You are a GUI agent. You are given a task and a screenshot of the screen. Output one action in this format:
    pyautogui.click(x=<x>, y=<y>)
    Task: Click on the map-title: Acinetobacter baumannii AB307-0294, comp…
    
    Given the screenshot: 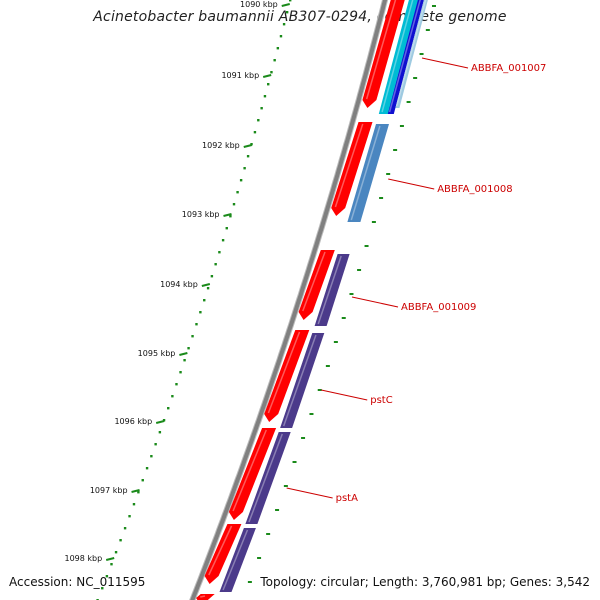 What is the action you would take?
    pyautogui.click(x=300, y=17)
    